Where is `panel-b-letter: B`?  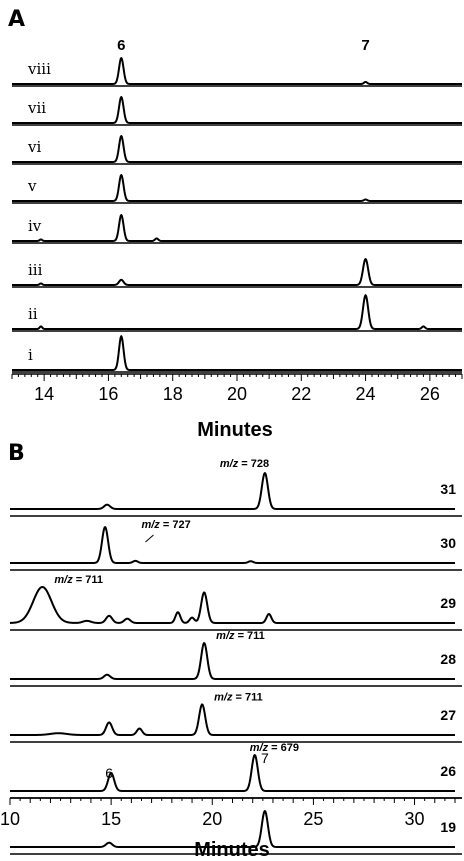 panel-b-letter: B is located at coordinates (16, 453).